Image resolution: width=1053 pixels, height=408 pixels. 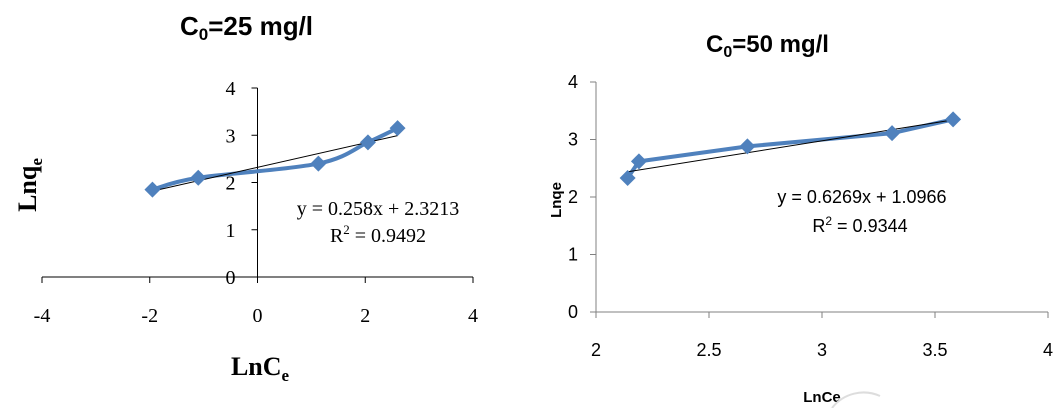 What do you see at coordinates (767, 46) in the screenshot?
I see `chart2-title: C0=50 mg/l` at bounding box center [767, 46].